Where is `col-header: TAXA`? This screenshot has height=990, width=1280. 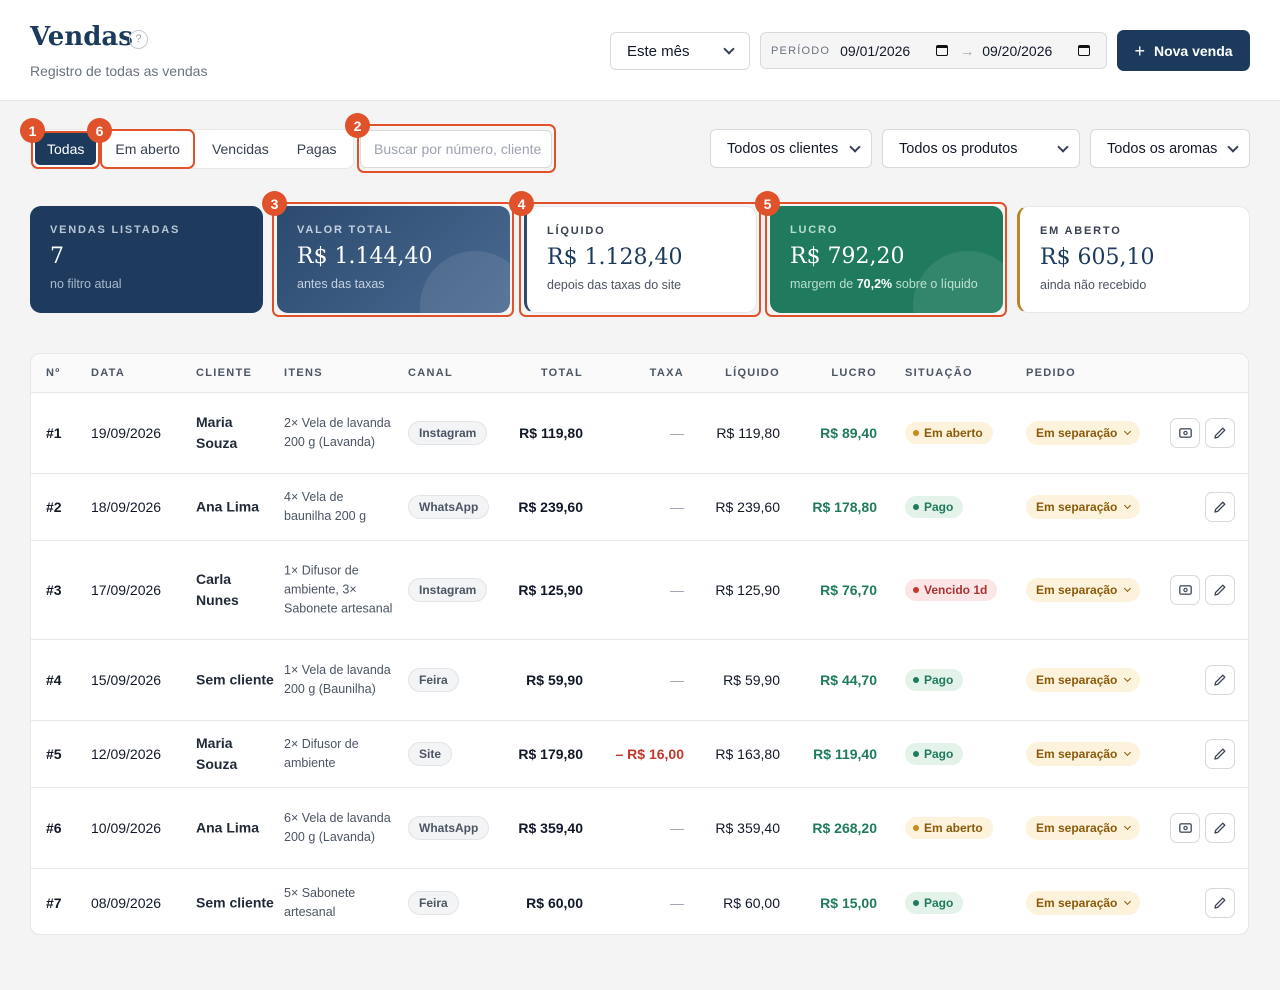 col-header: TAXA is located at coordinates (666, 373).